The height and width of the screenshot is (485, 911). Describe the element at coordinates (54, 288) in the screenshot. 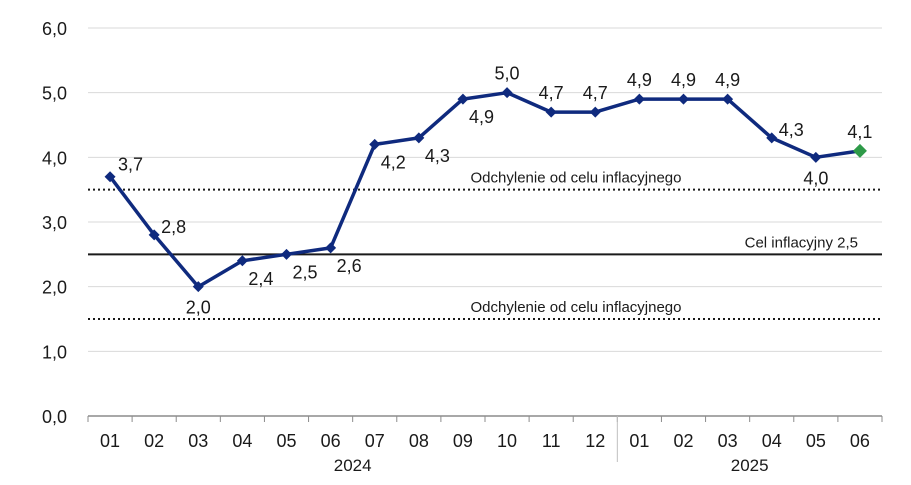

I see `y-tick-label: 2,0` at that location.